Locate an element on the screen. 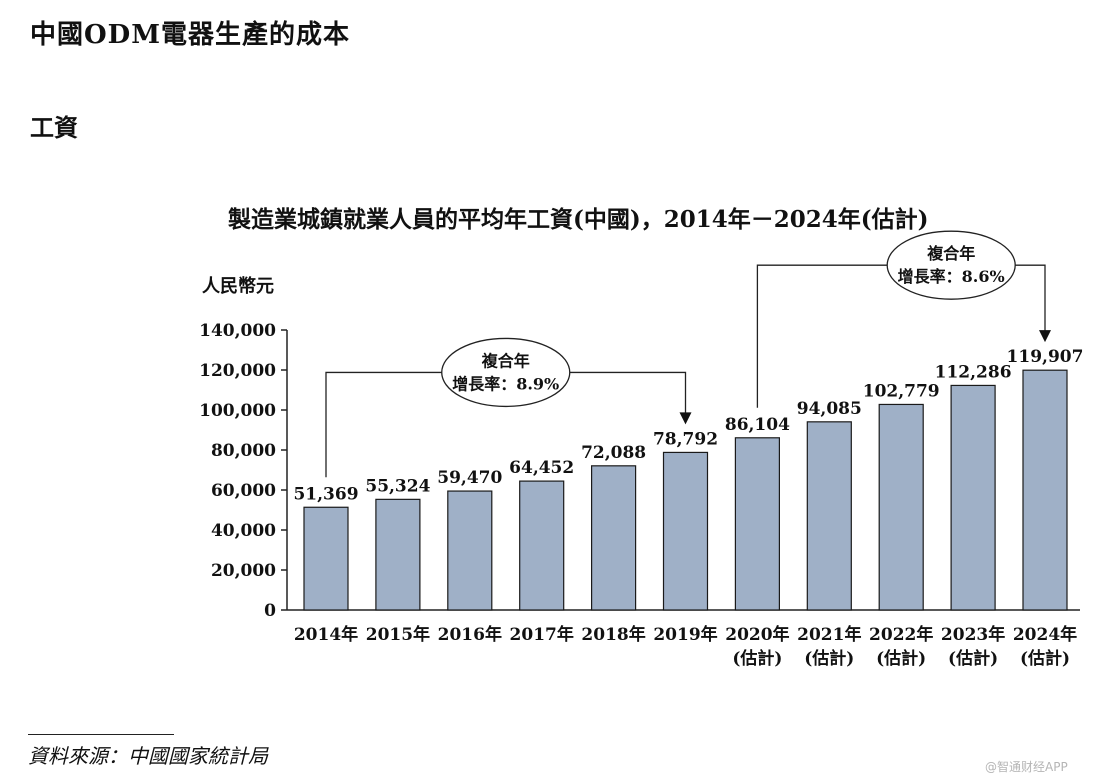 This screenshot has height=783, width=1103. x-tick-label: 2023年 is located at coordinates (973, 634).